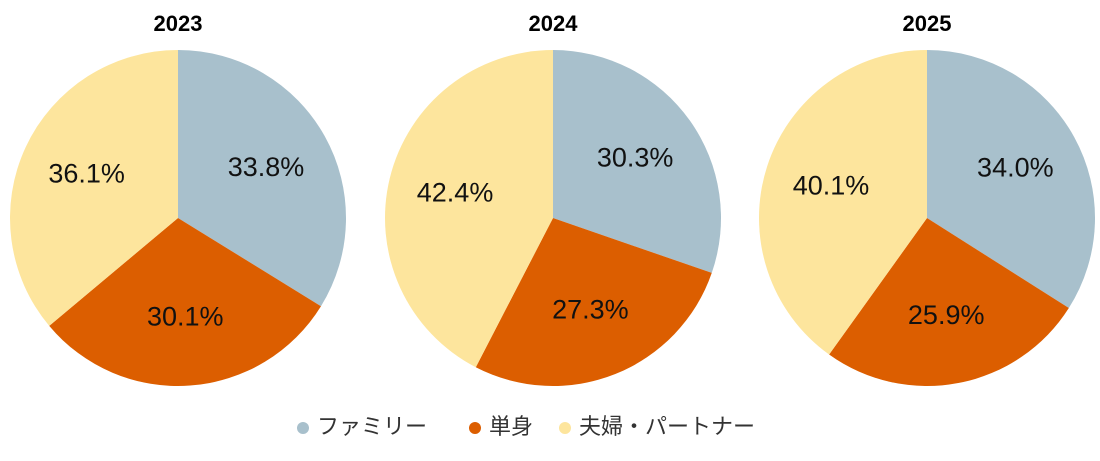 This screenshot has height=461, width=1100. Describe the element at coordinates (266, 167) in the screenshot. I see `slice-label: 33.8%` at that location.